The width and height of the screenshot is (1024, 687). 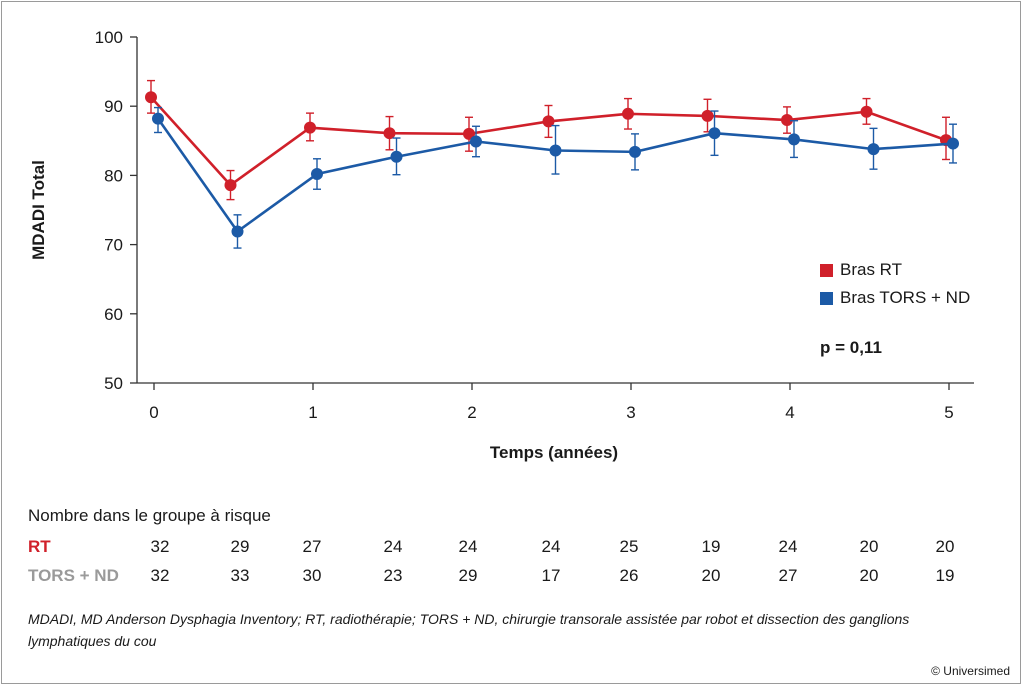 I want to click on x-tick-label: 0, so click(x=153, y=412).